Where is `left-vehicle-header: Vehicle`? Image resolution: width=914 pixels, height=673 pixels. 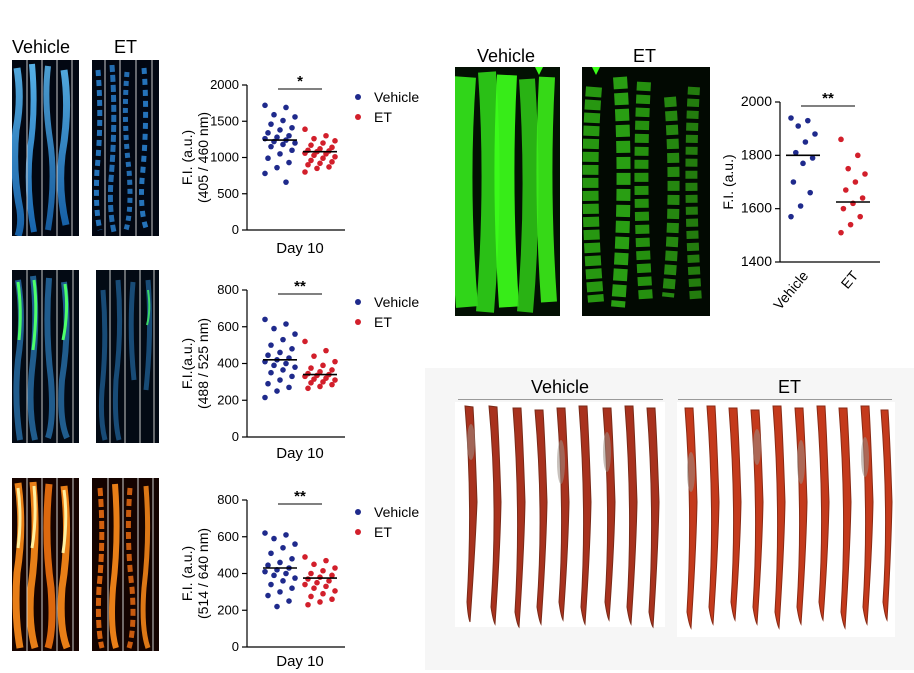
left-vehicle-header: Vehicle is located at coordinates (41, 47).